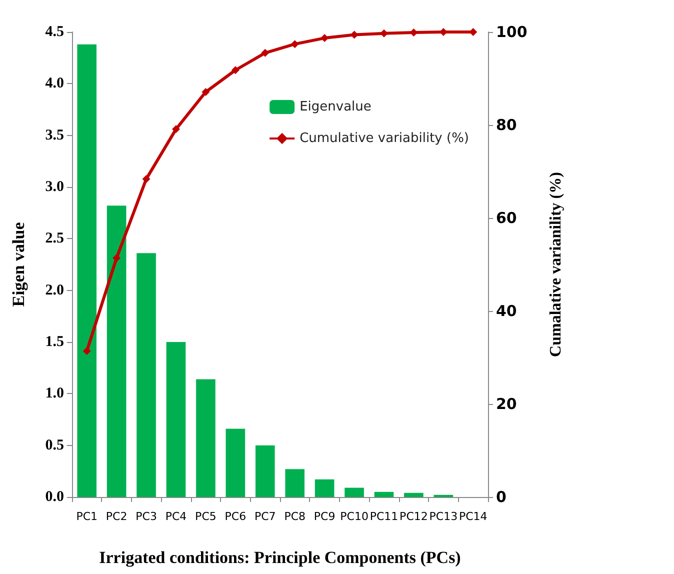  What do you see at coordinates (176, 516) in the screenshot?
I see `x-tick-label: PC4` at bounding box center [176, 516].